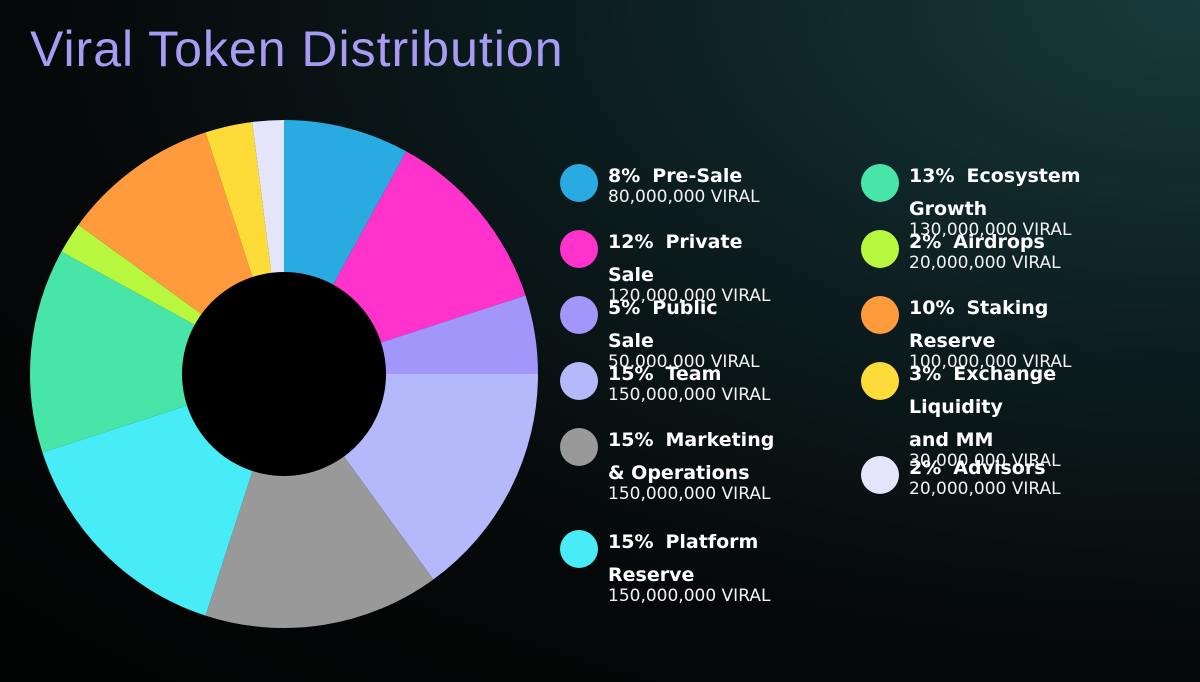 The height and width of the screenshot is (682, 1200). I want to click on legend-text: 12% Private Sale 120,000,000 VIRAL, so click(689, 266).